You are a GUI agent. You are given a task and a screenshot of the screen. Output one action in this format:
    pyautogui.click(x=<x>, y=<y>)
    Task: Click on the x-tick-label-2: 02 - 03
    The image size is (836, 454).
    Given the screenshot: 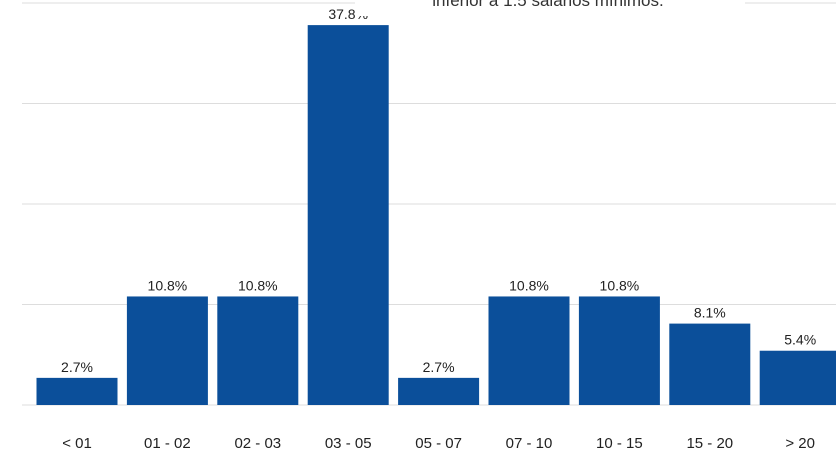 What is the action you would take?
    pyautogui.click(x=257, y=443)
    